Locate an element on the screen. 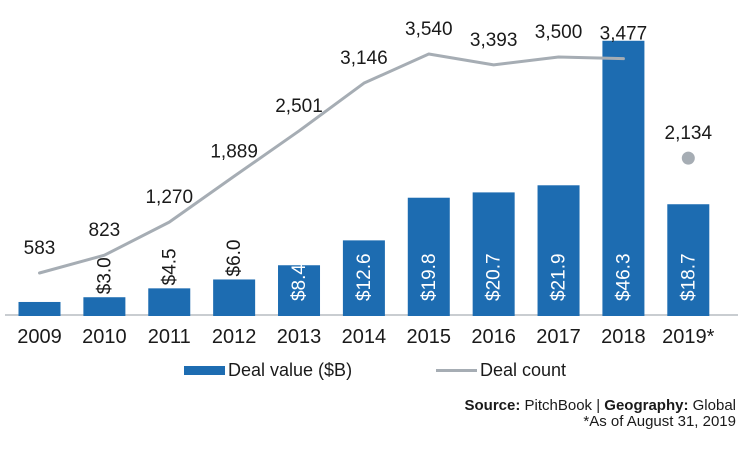  source-value: PitchBook | is located at coordinates (564, 405).